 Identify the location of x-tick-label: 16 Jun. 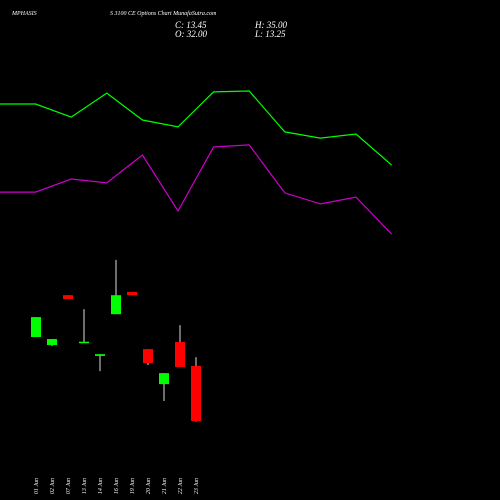
(117, 486).